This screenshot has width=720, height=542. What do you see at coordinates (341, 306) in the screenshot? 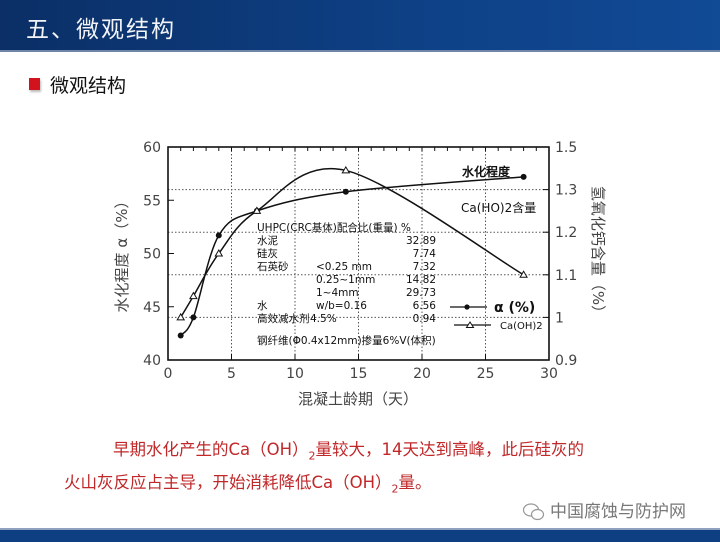
I see `mix-table-cell: w/b=0.16` at bounding box center [341, 306].